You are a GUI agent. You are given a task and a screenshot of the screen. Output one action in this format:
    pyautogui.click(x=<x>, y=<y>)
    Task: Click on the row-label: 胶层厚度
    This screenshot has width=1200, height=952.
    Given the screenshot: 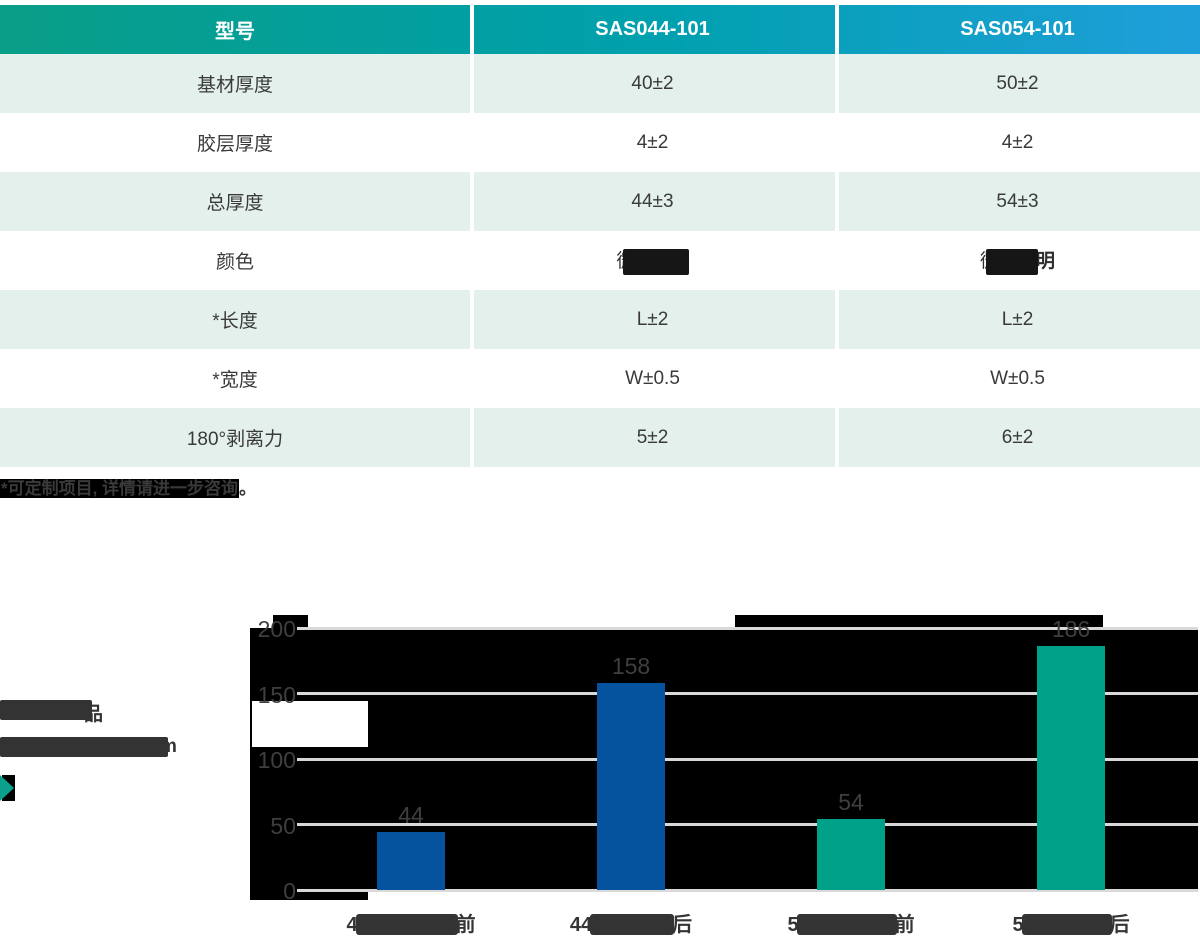 What is the action you would take?
    pyautogui.click(x=234, y=144)
    